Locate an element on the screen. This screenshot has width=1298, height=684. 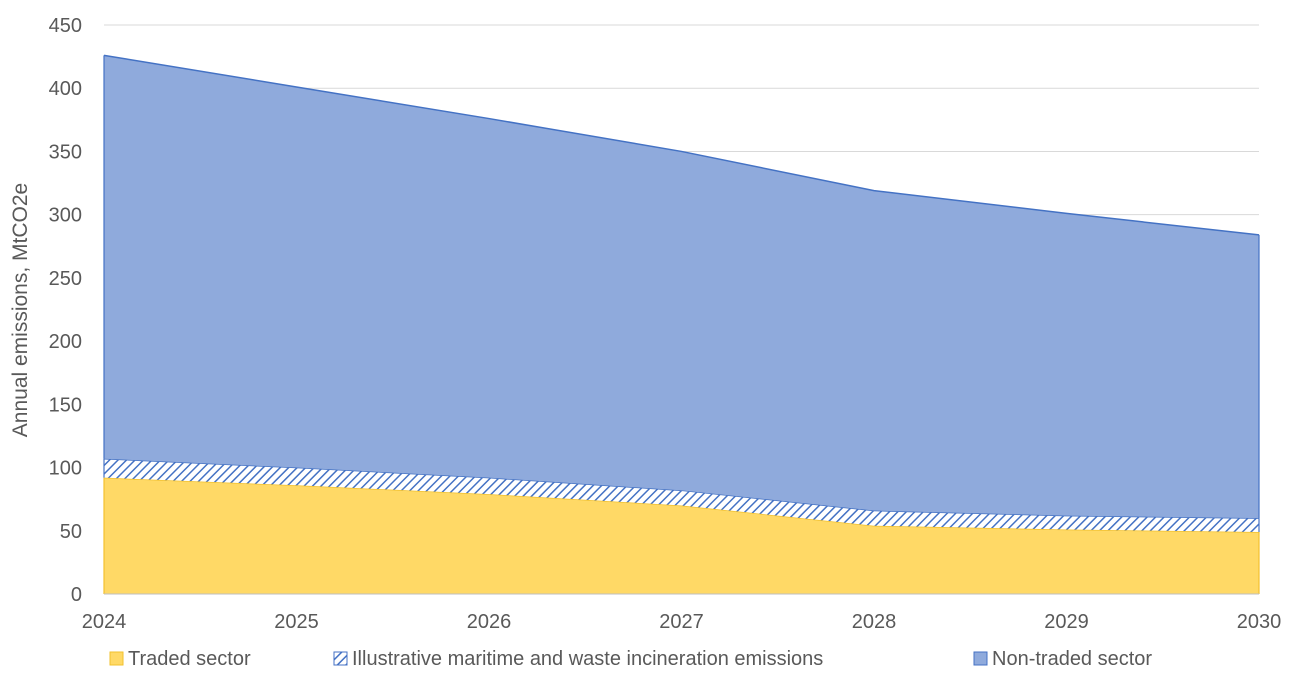
y-tick-label: 400 is located at coordinates (65, 89).